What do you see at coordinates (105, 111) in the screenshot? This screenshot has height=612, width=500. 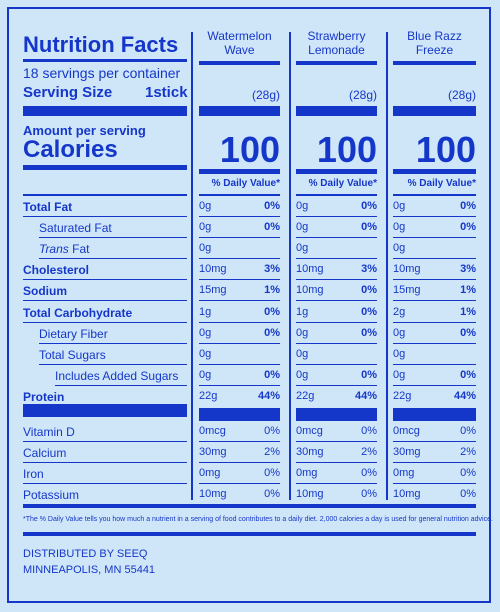 I see `serving-thick-bar` at bounding box center [105, 111].